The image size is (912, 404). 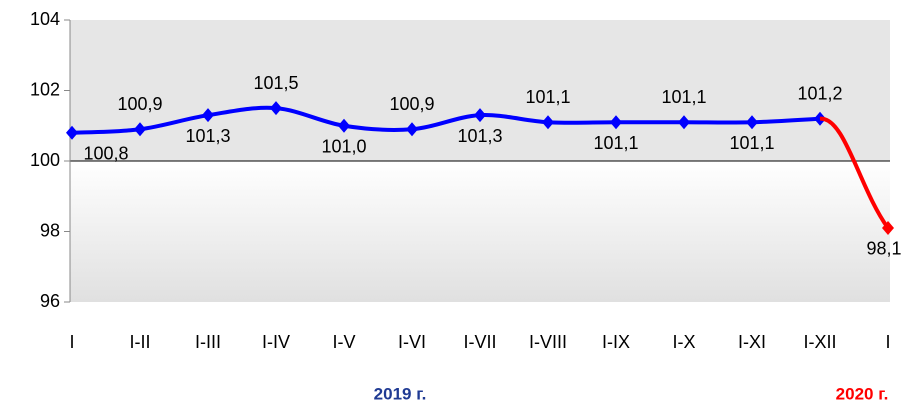 What do you see at coordinates (105, 154) in the screenshot?
I see `data-label: 100,8` at bounding box center [105, 154].